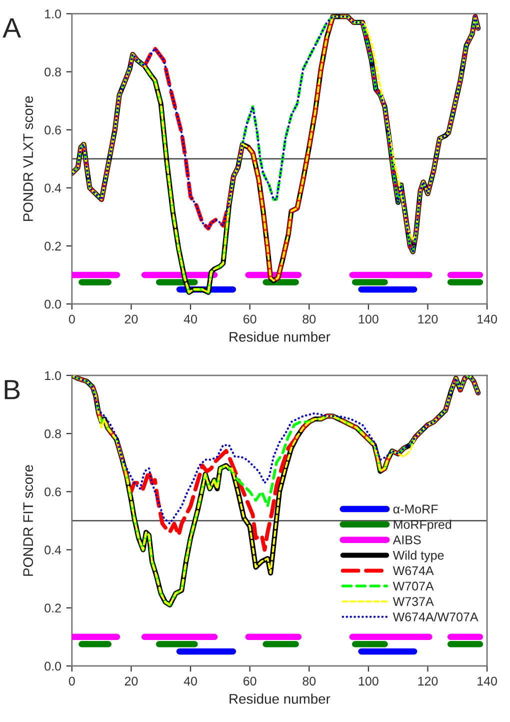 The height and width of the screenshot is (722, 510). What do you see at coordinates (418, 556) in the screenshot?
I see `legend-label: Wild type` at bounding box center [418, 556].